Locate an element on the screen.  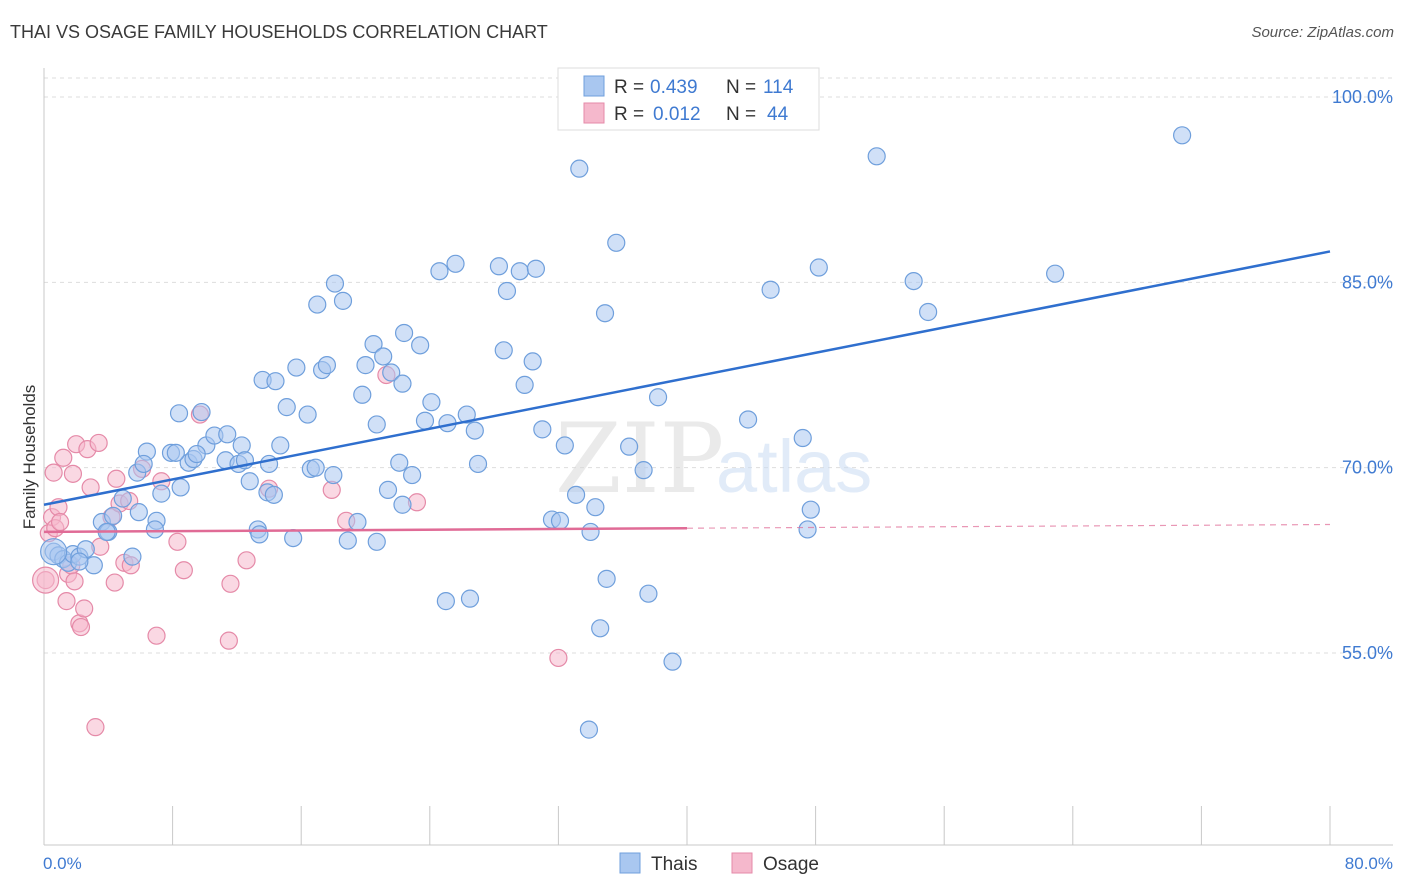
source-label: Source: ZipAtlas.com is located at coordinates (1322, 32).